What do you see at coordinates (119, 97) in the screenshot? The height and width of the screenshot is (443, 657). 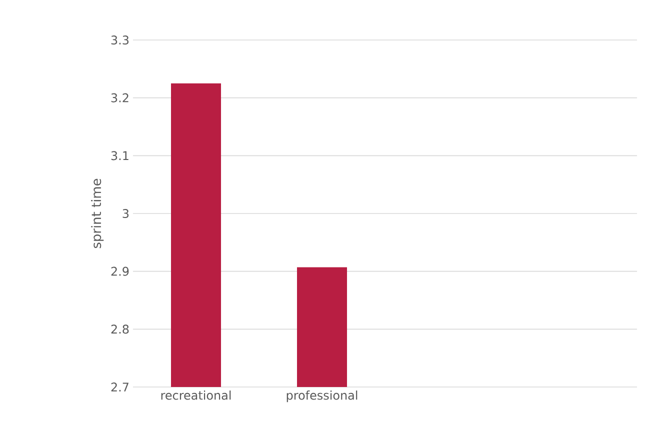 I see `y-tick-label: 3.2` at bounding box center [119, 97].